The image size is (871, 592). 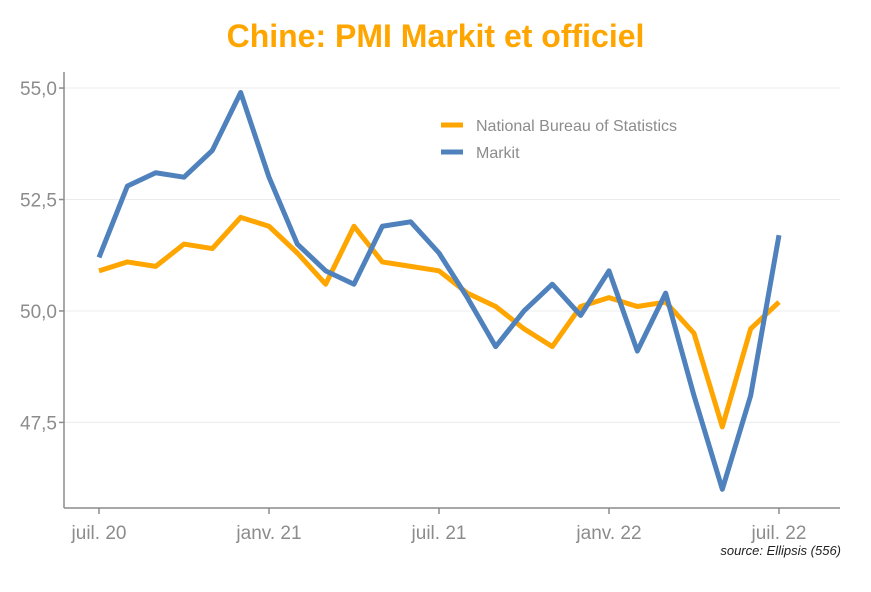 What do you see at coordinates (435, 36) in the screenshot?
I see `chart-title: Chine: PMI Markit et officiel` at bounding box center [435, 36].